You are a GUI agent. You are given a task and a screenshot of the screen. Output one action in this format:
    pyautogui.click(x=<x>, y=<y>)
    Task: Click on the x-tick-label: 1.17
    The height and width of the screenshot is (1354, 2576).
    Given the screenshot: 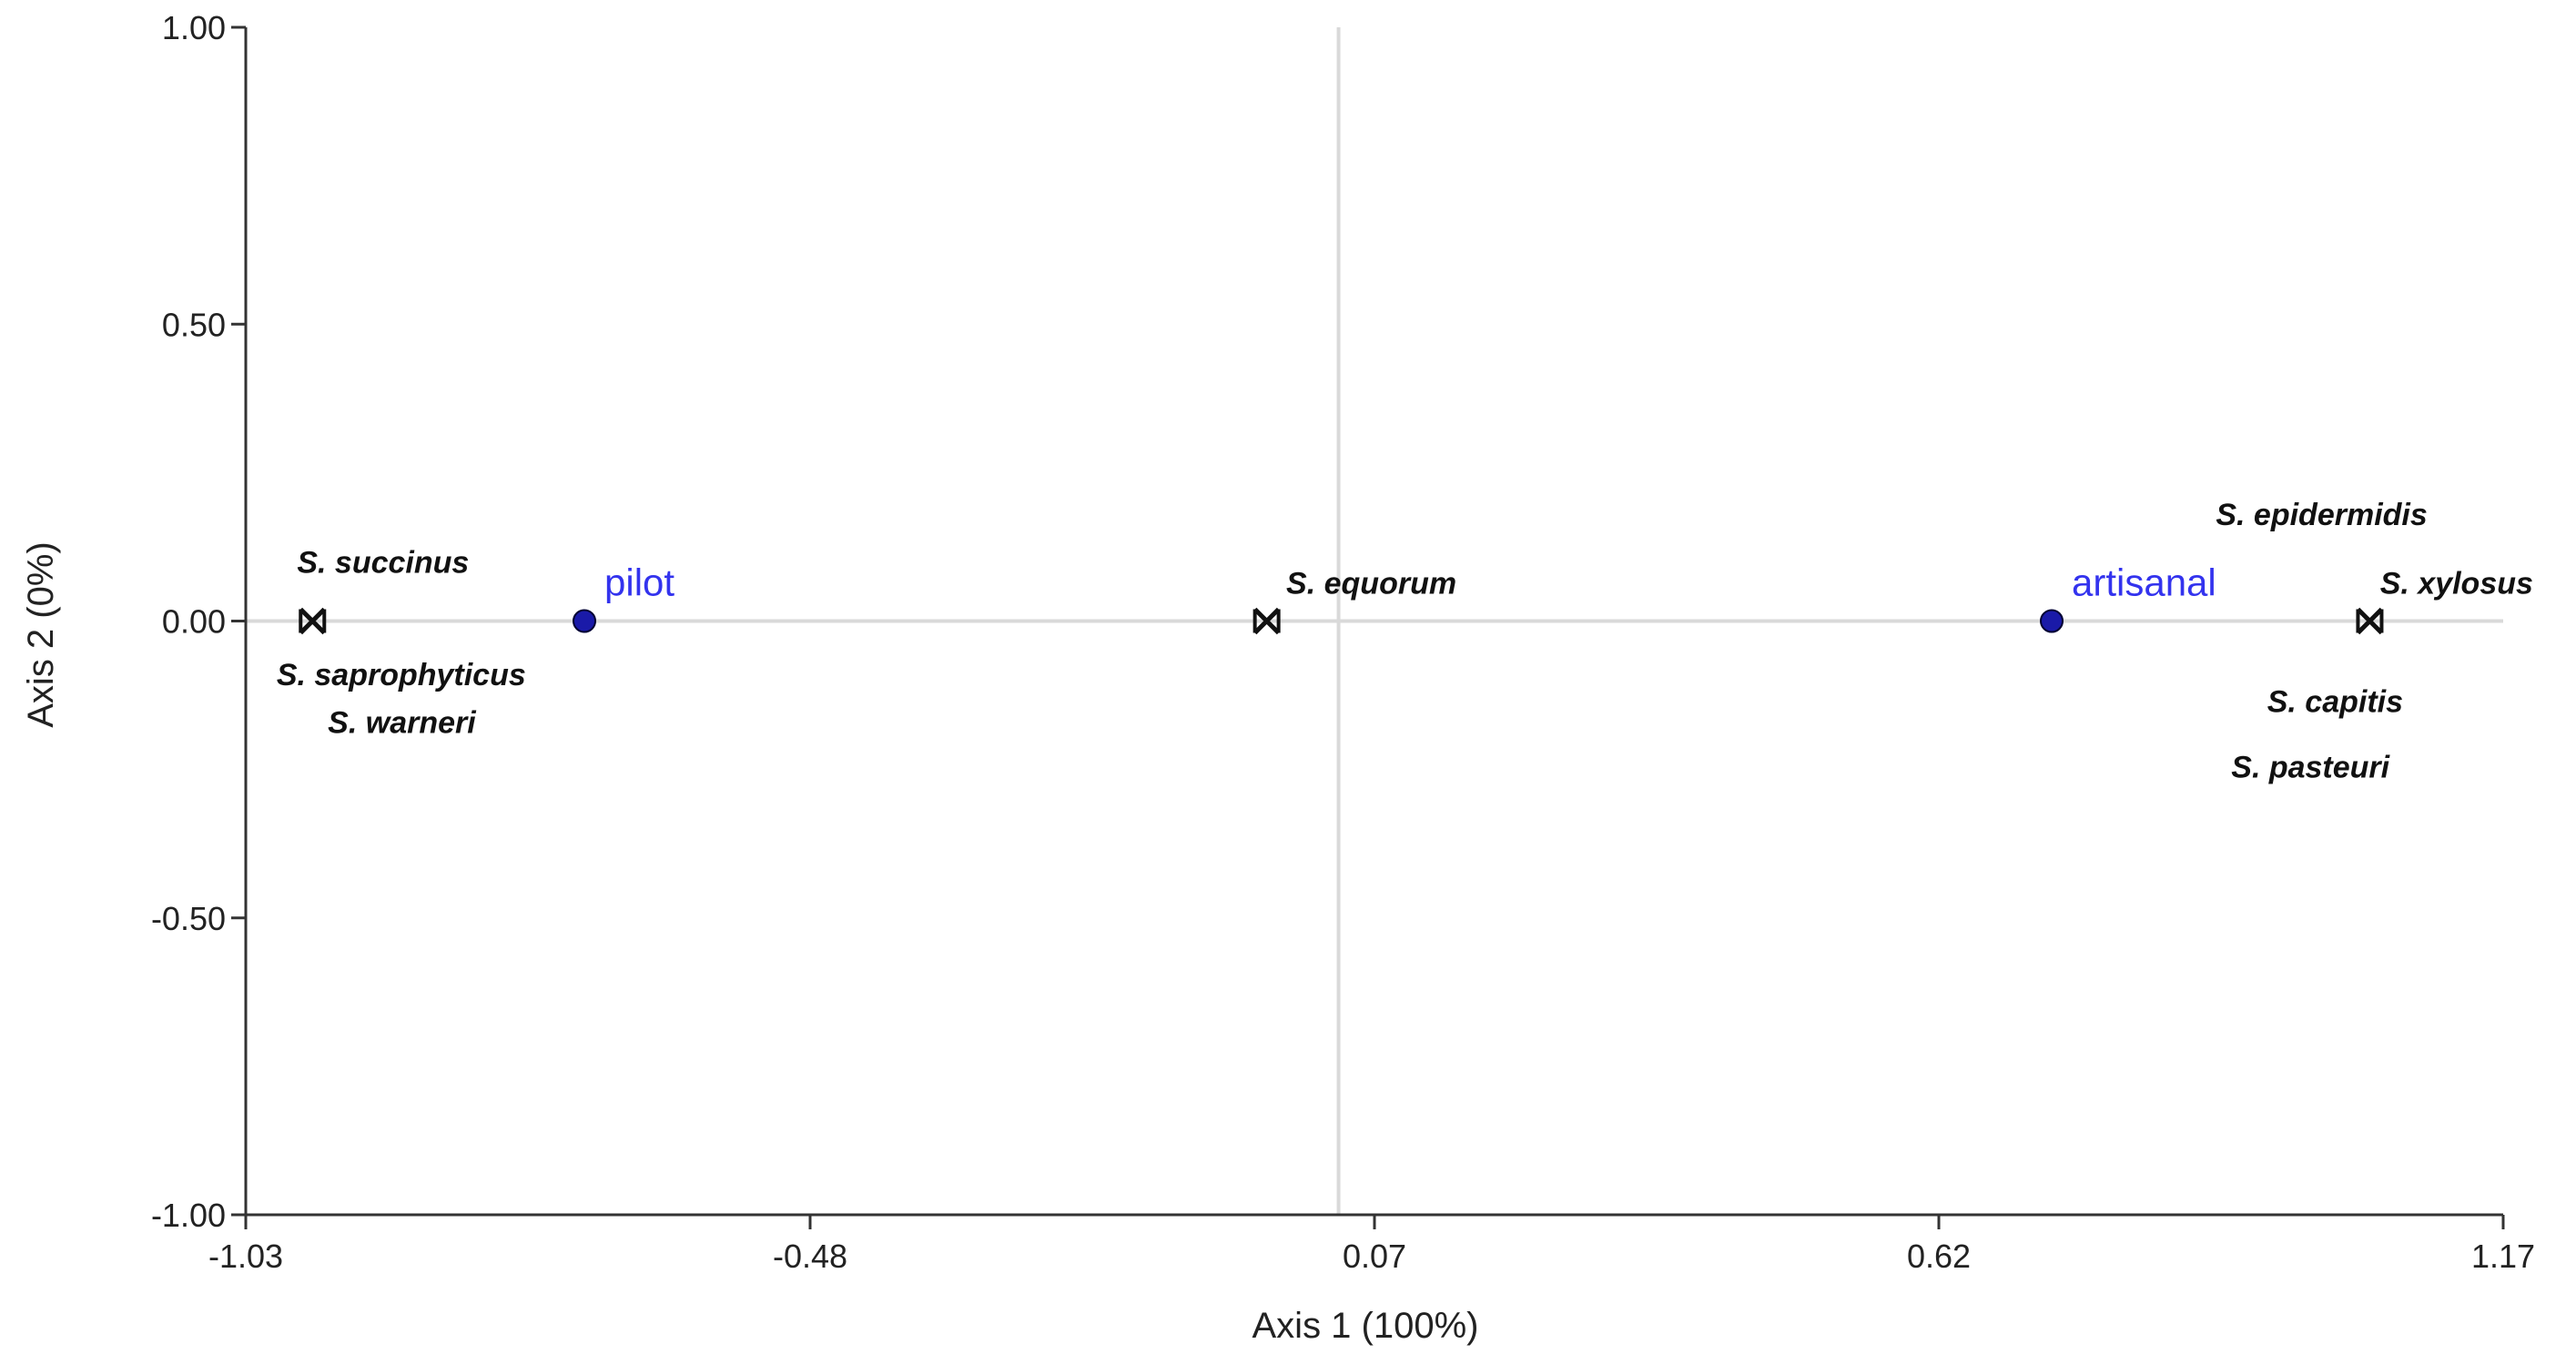 What is the action you would take?
    pyautogui.click(x=2503, y=1256)
    